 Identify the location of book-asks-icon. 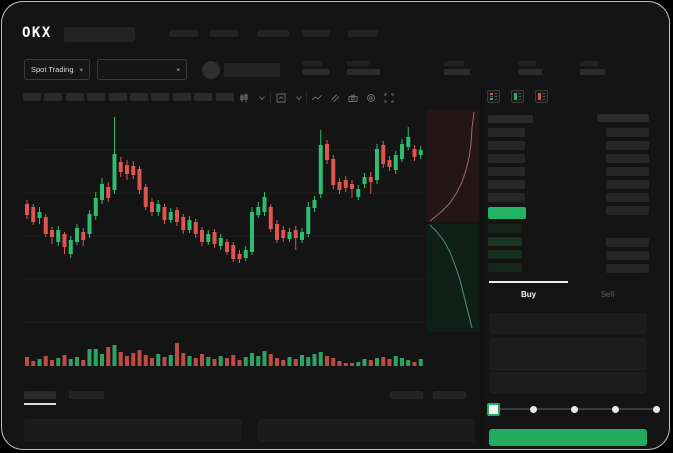
(541, 96).